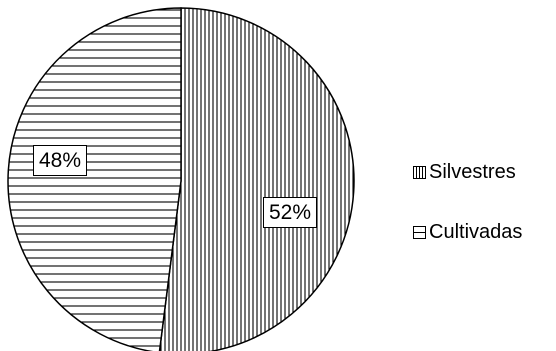 Image resolution: width=556 pixels, height=351 pixels. Describe the element at coordinates (476, 231) in the screenshot. I see `legend-label-cultivadas: Cultivadas` at that location.